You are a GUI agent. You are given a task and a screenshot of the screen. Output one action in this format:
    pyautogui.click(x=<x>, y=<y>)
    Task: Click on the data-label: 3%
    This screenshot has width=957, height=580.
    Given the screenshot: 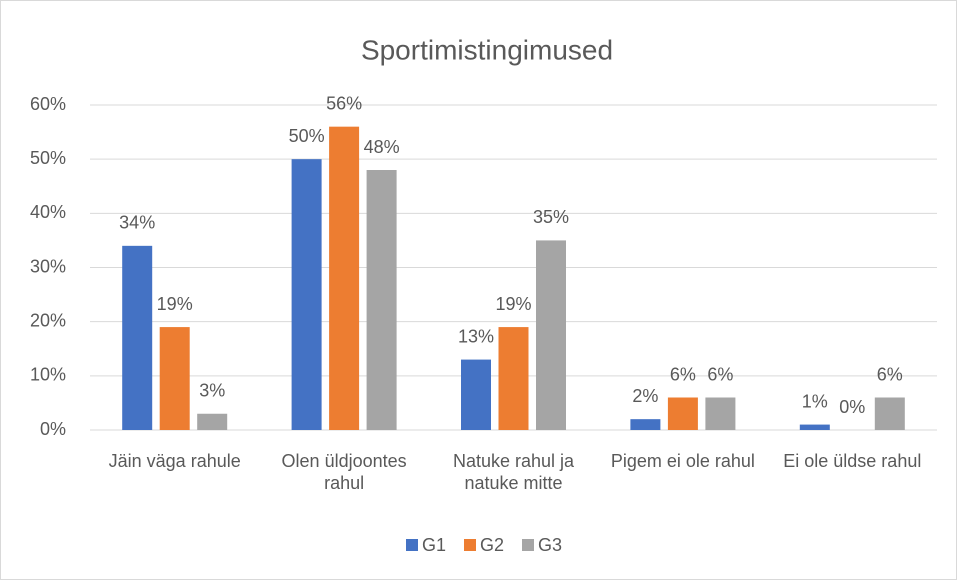 What is the action you would take?
    pyautogui.click(x=212, y=391)
    